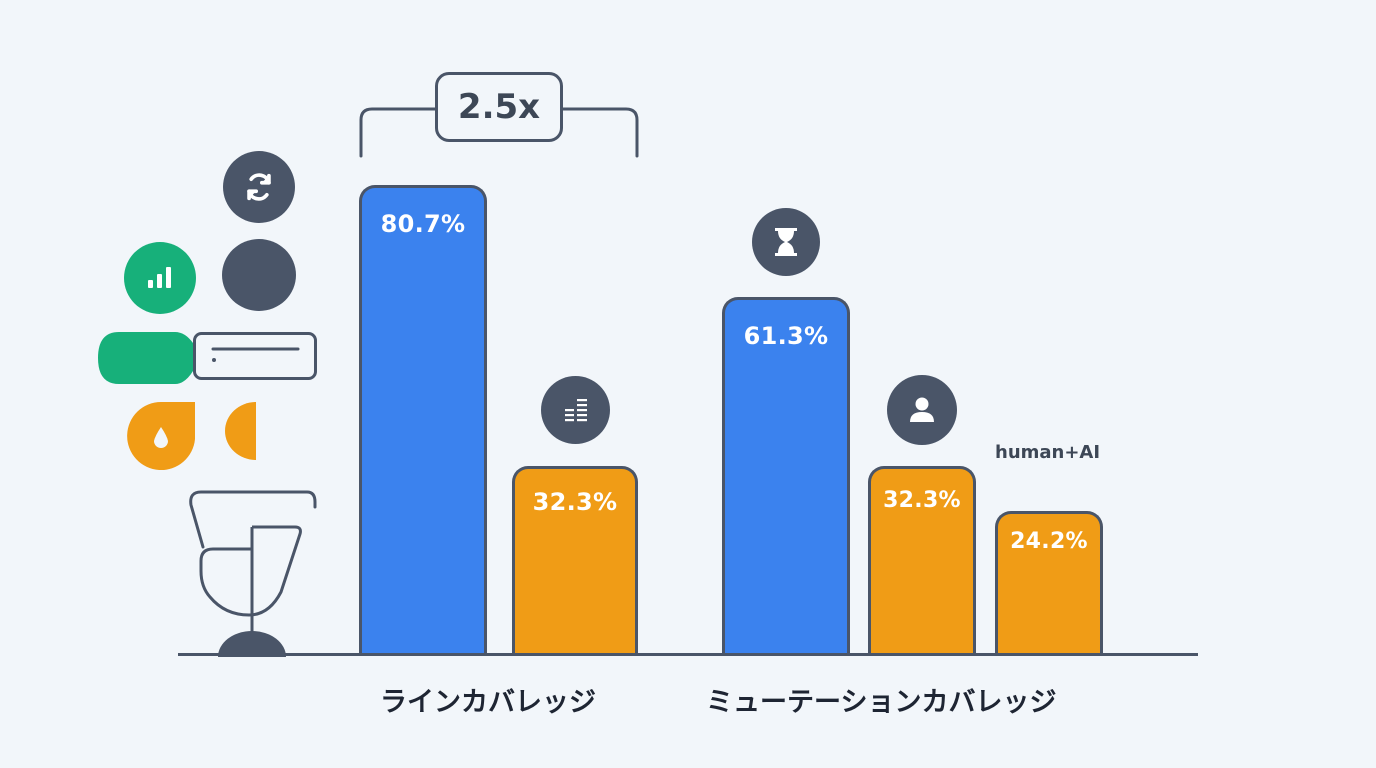 The width and height of the screenshot is (1376, 768). What do you see at coordinates (922, 560) in the screenshot?
I see `bar-mutation-coverage-human: 32.3%` at bounding box center [922, 560].